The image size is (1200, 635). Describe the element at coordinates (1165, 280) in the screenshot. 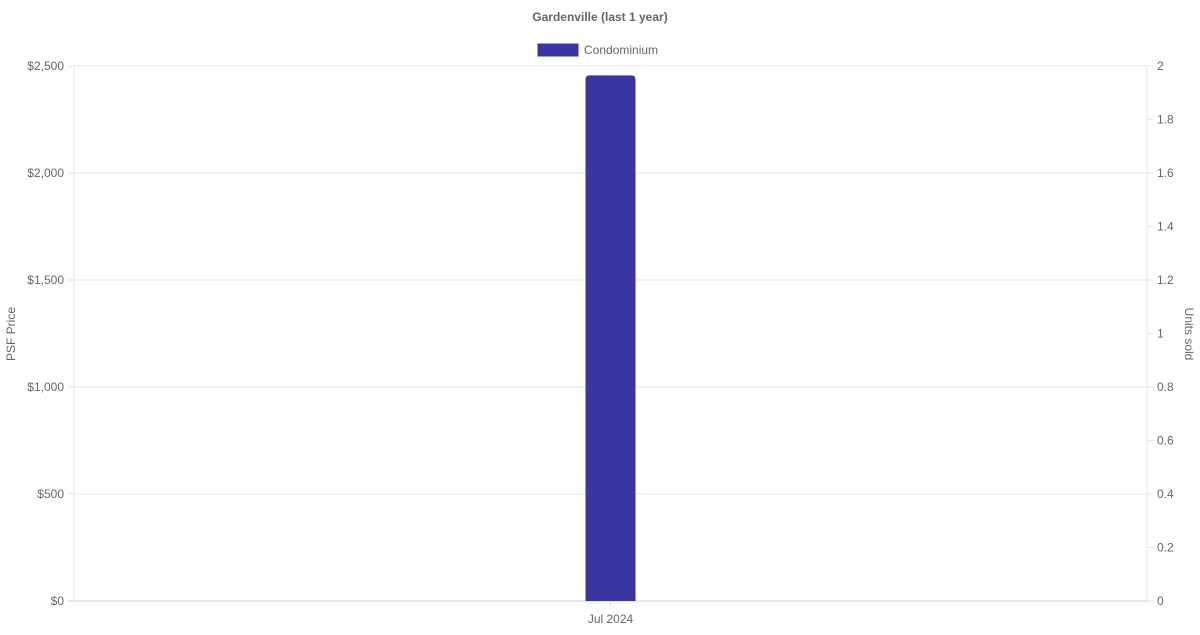

I see `y2-tick-label: 1.2` at that location.